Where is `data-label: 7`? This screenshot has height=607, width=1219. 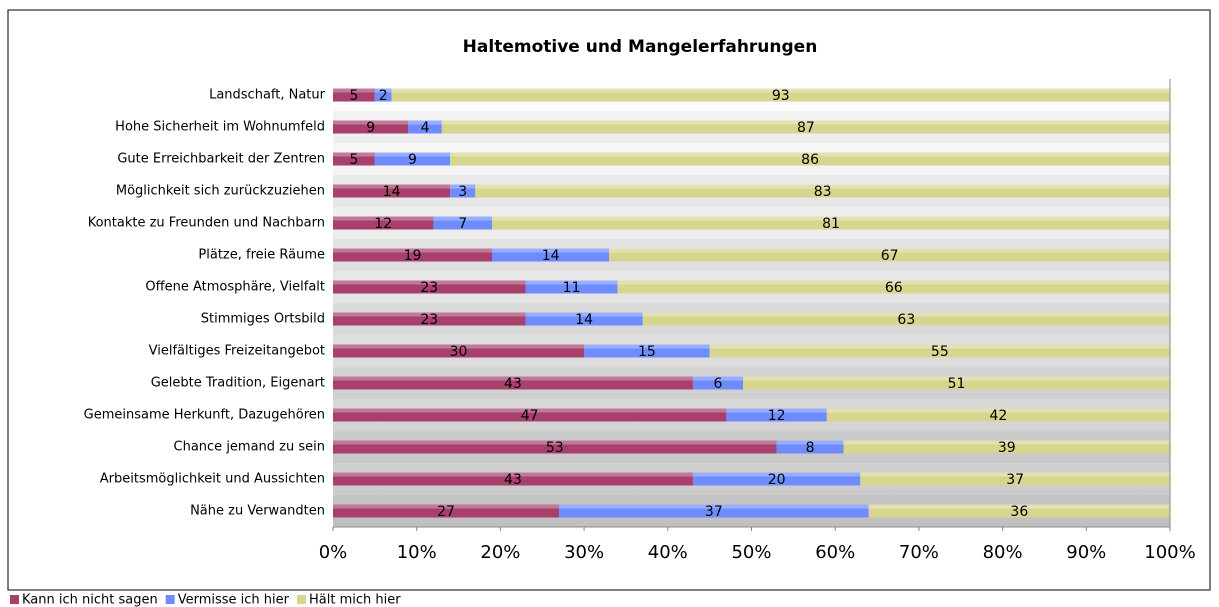 data-label: 7 is located at coordinates (462, 224).